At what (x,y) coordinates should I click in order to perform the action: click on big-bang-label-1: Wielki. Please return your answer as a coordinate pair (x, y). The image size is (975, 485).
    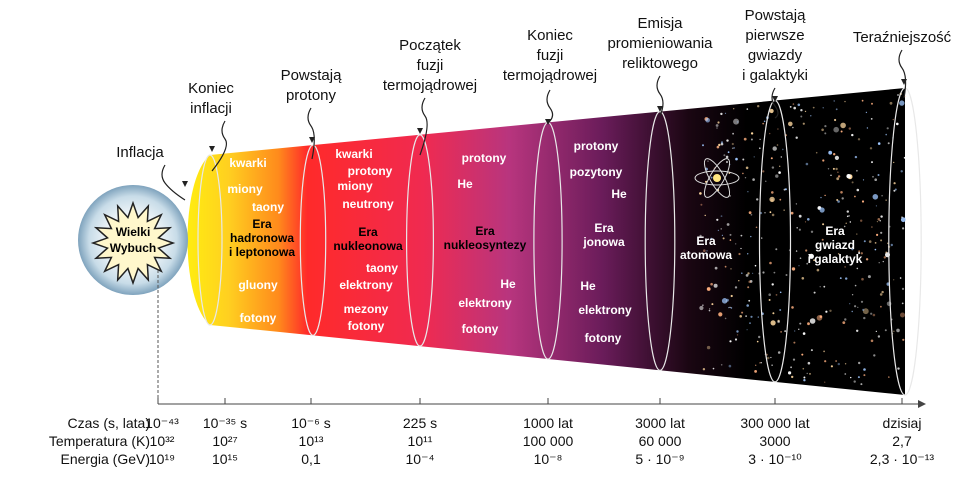
    Looking at the image, I should click on (133, 232).